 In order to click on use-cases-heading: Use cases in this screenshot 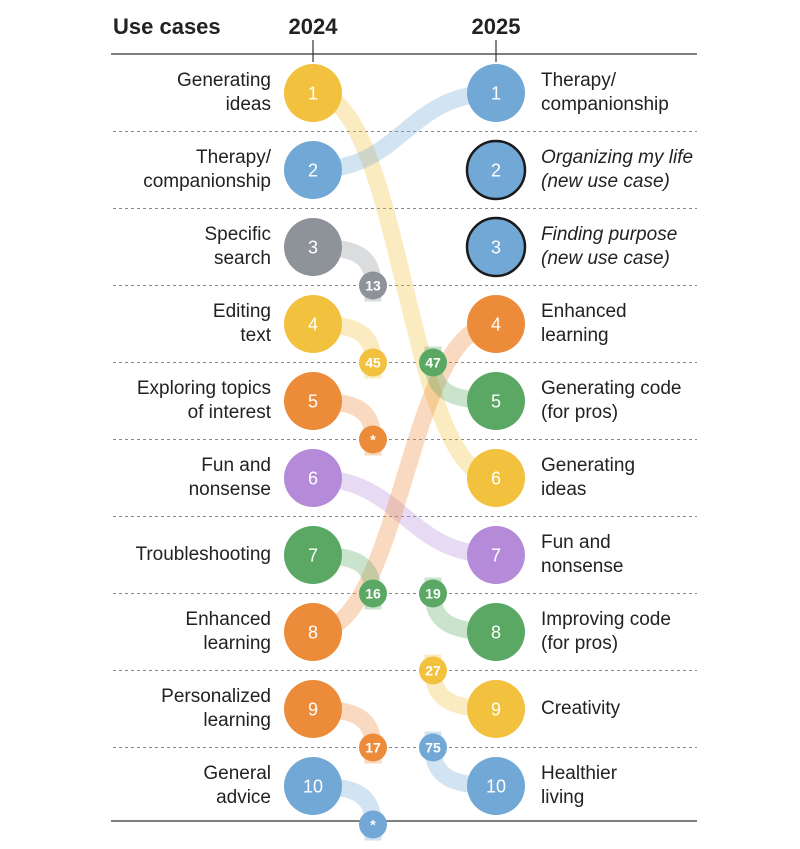, I will do `click(167, 26)`.